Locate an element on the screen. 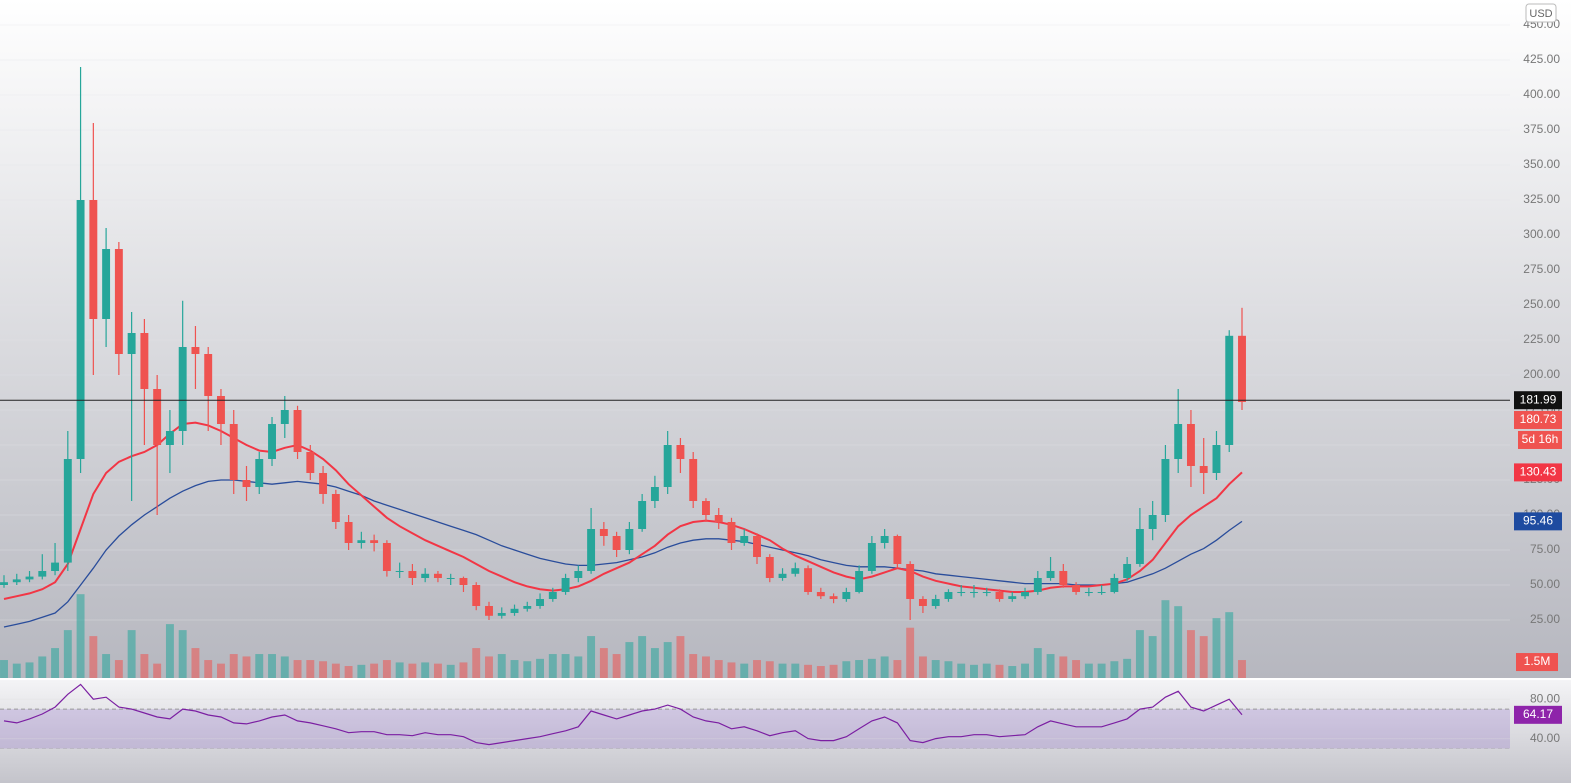 Image resolution: width=1571 pixels, height=783 pixels. currency-button is located at coordinates (1541, 13).